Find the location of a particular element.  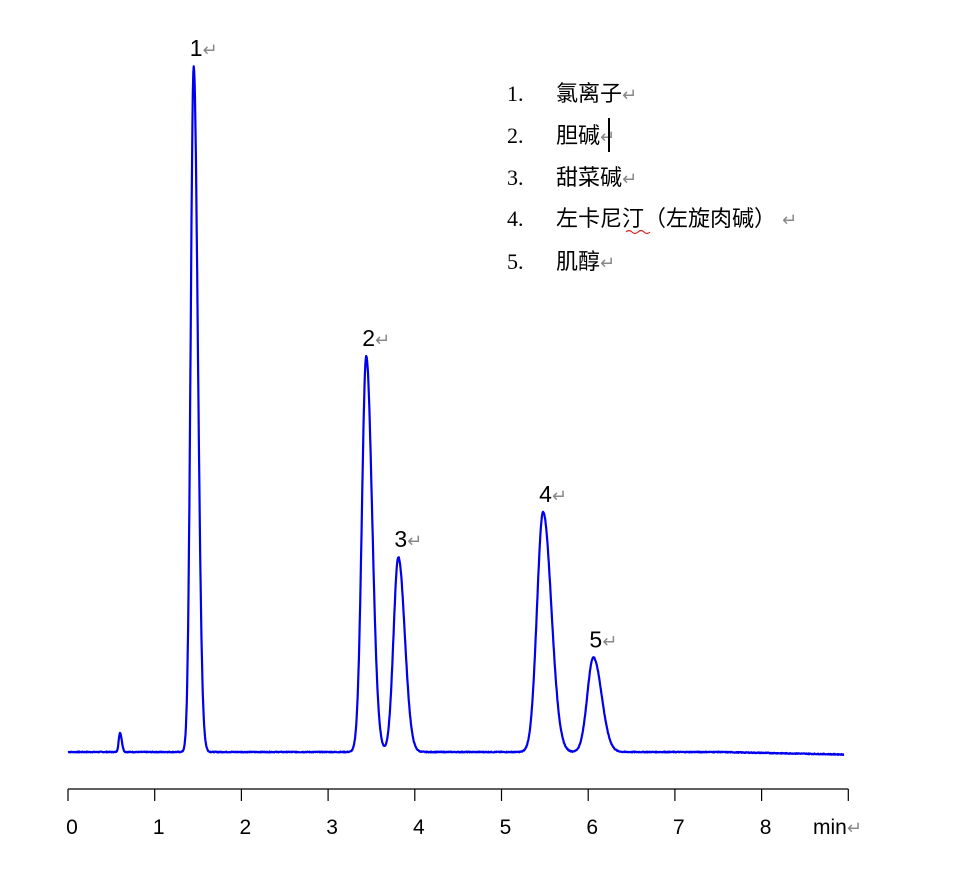

legend-number: 2. is located at coordinates (515, 135).